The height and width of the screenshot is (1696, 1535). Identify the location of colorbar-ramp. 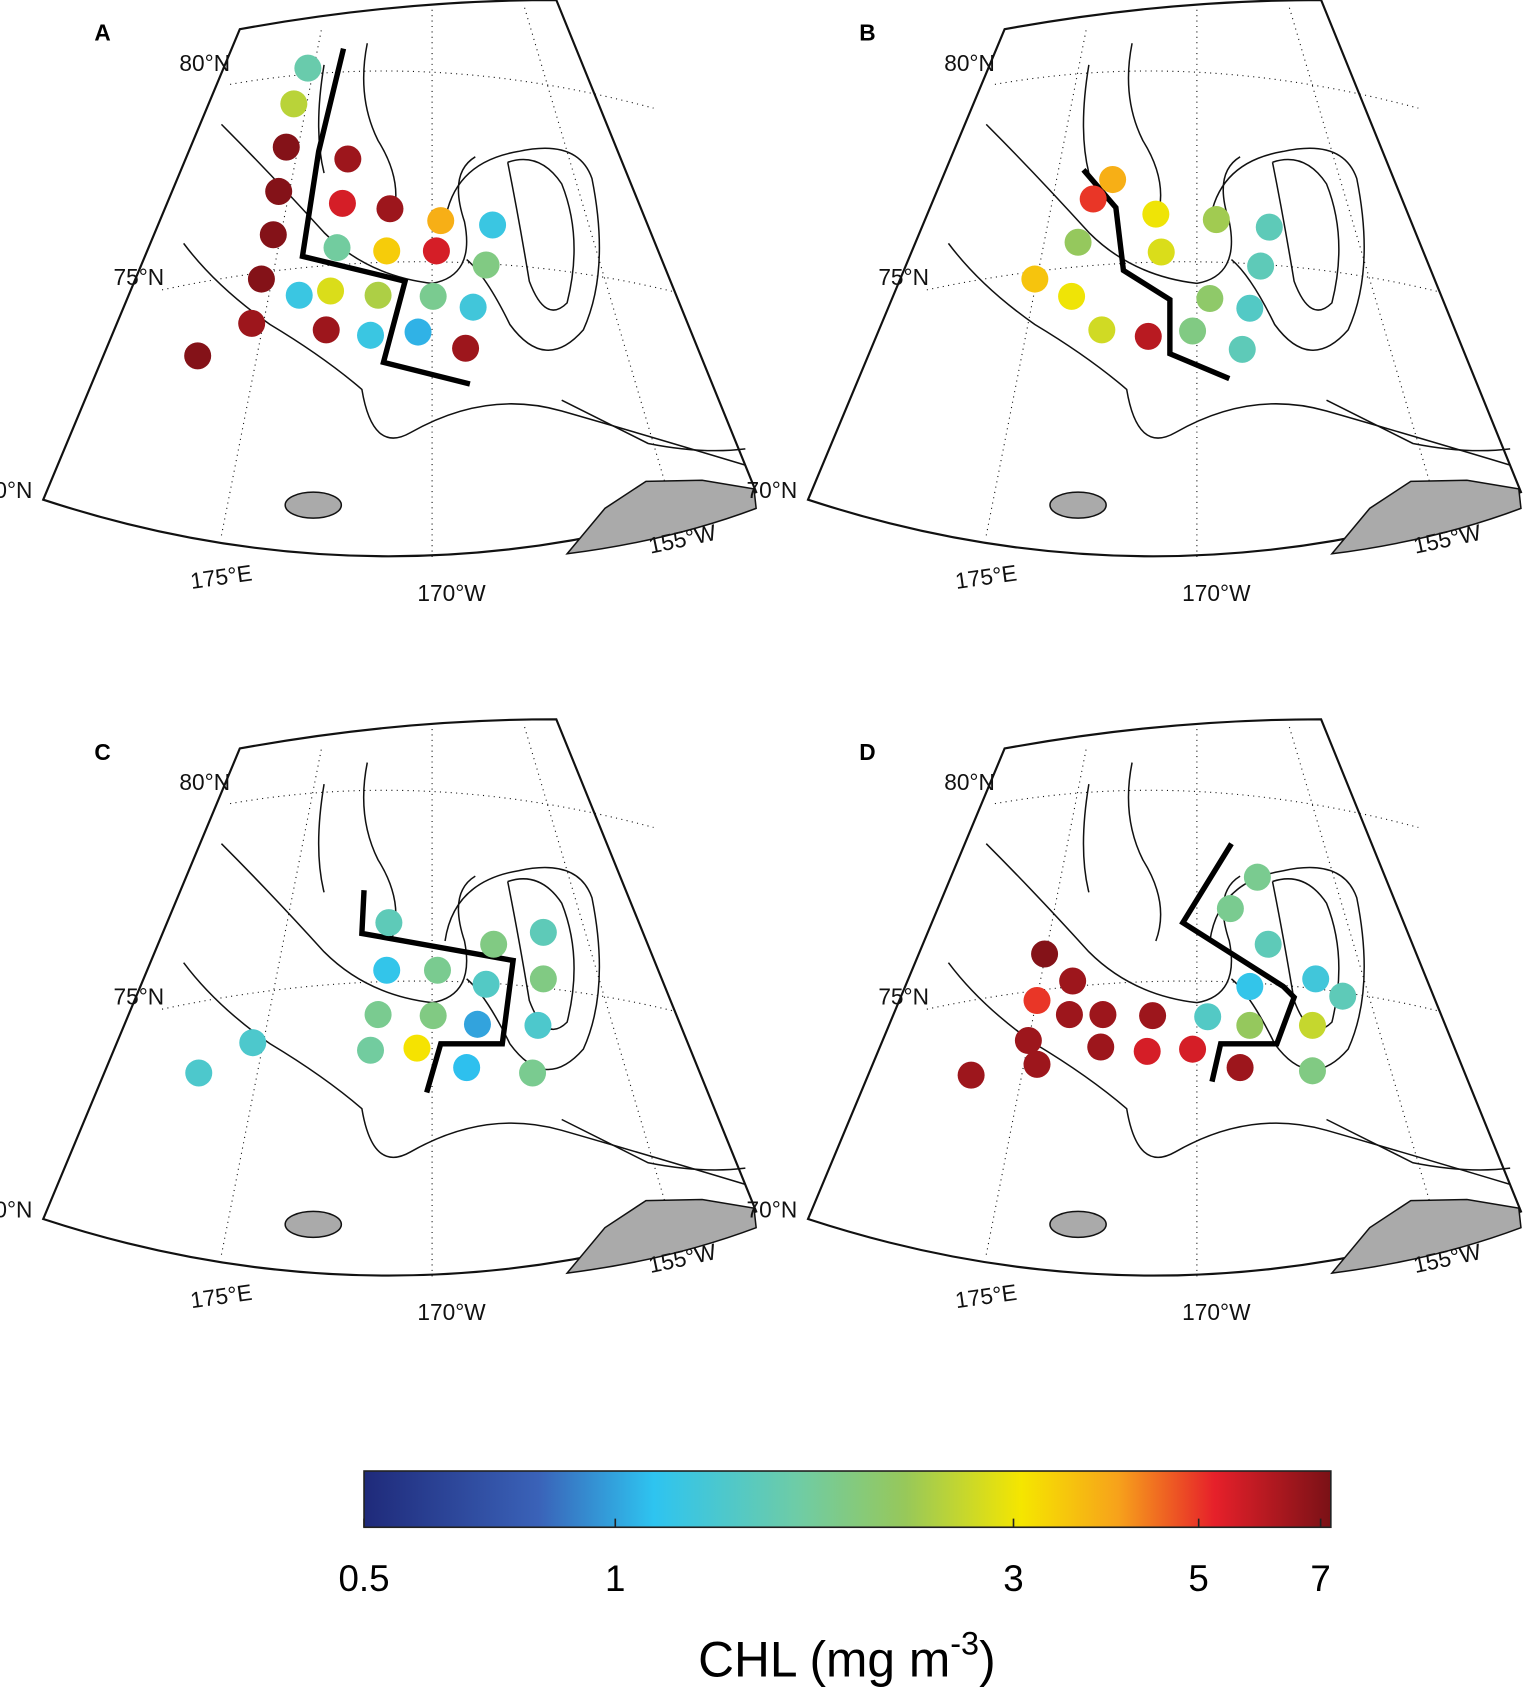
(847, 1499).